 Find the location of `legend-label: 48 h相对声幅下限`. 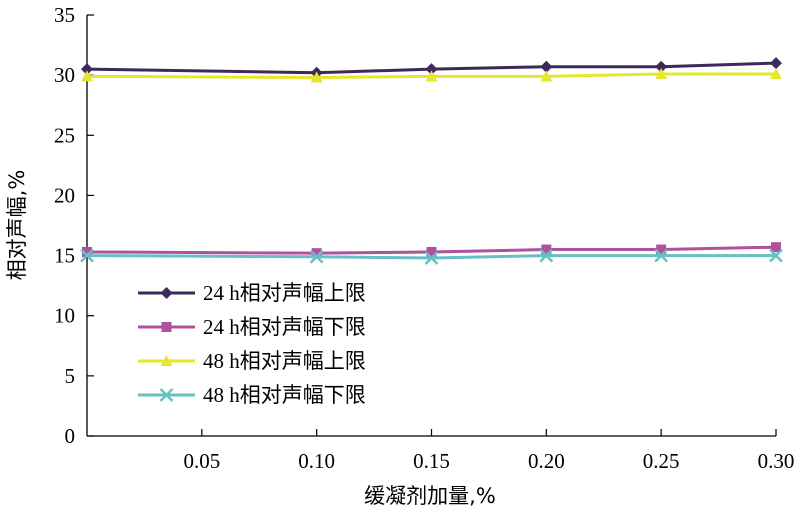

legend-label: 48 h相对声幅下限 is located at coordinates (284, 395).